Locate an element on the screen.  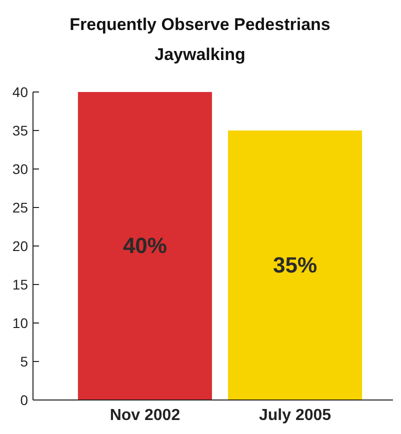
y-tick-label: 25 is located at coordinates (20, 208).